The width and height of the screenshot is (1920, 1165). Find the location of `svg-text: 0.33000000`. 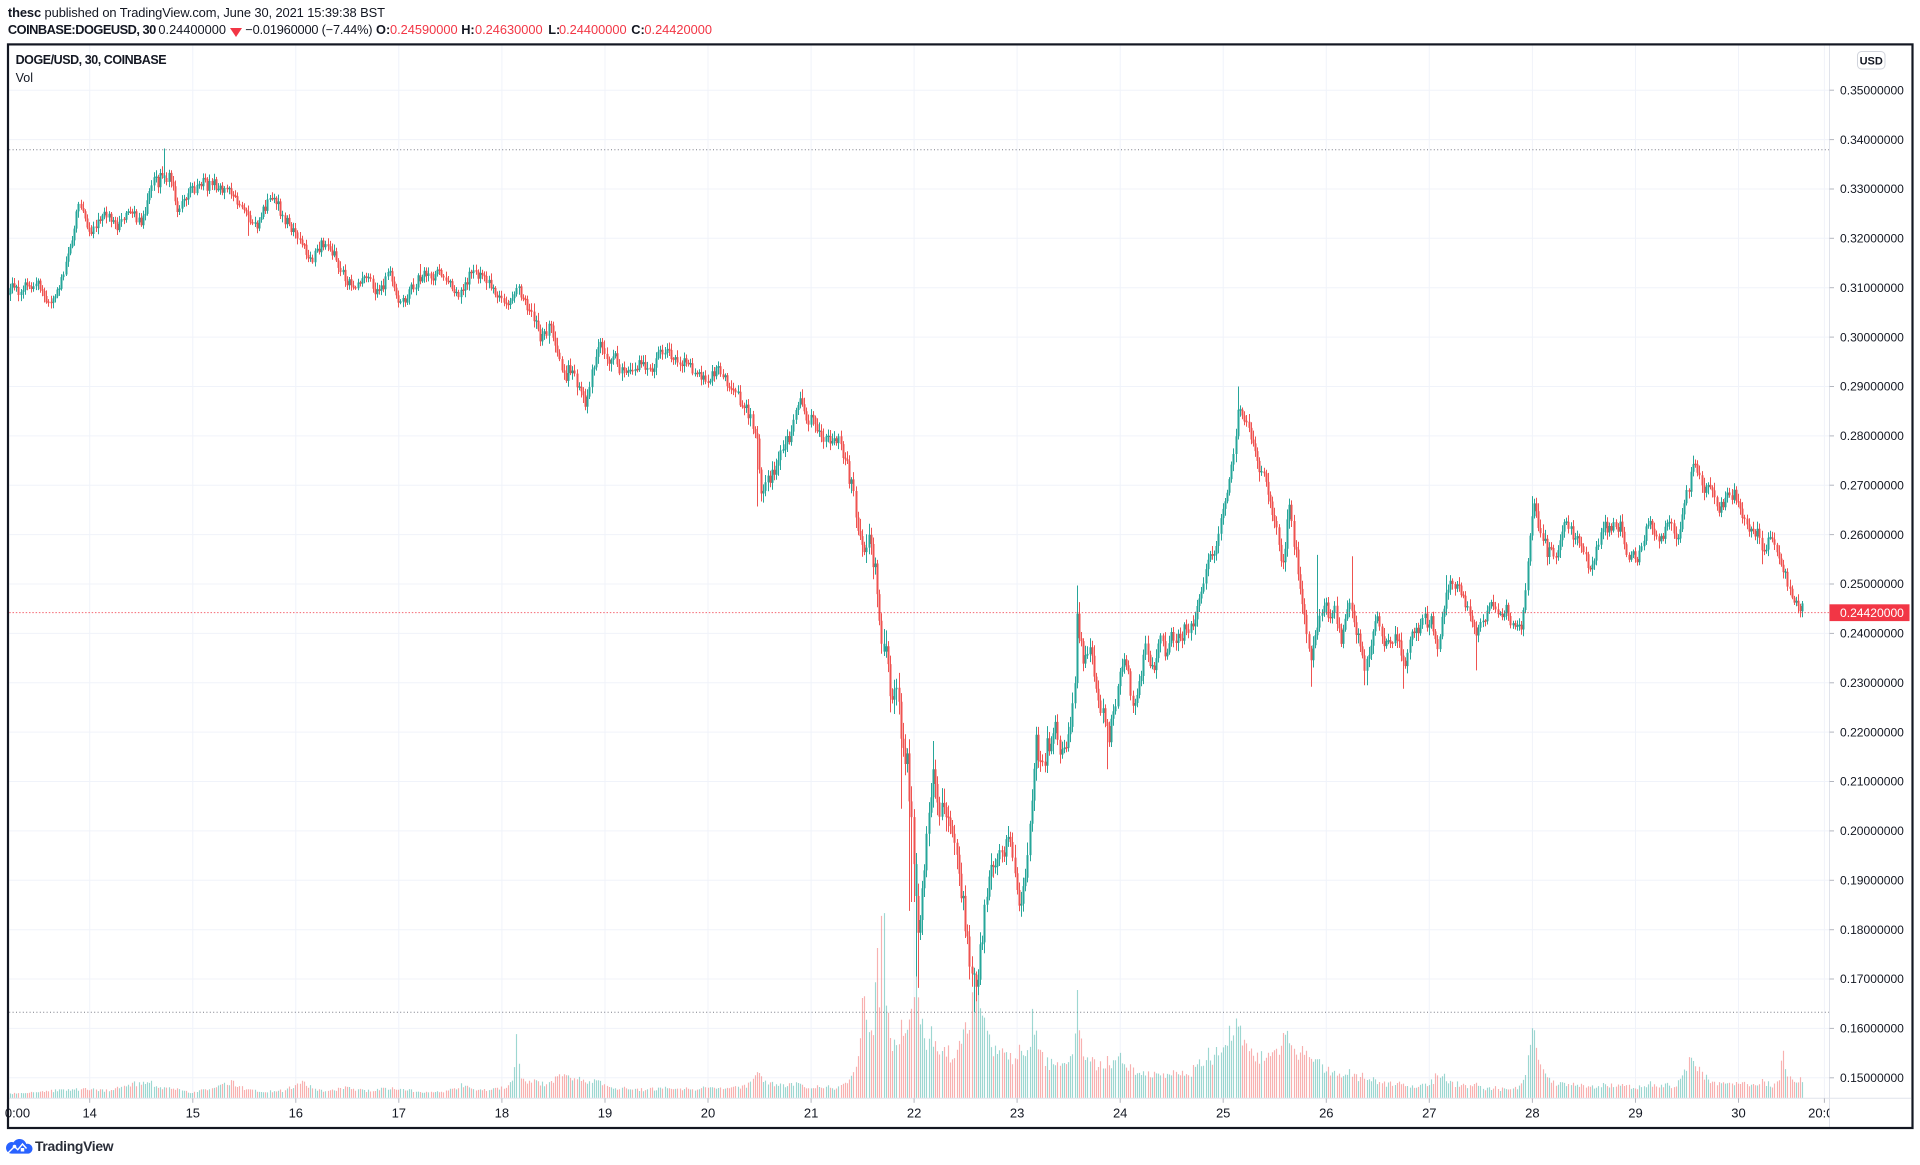

svg-text: 0.33000000 is located at coordinates (1872, 189).